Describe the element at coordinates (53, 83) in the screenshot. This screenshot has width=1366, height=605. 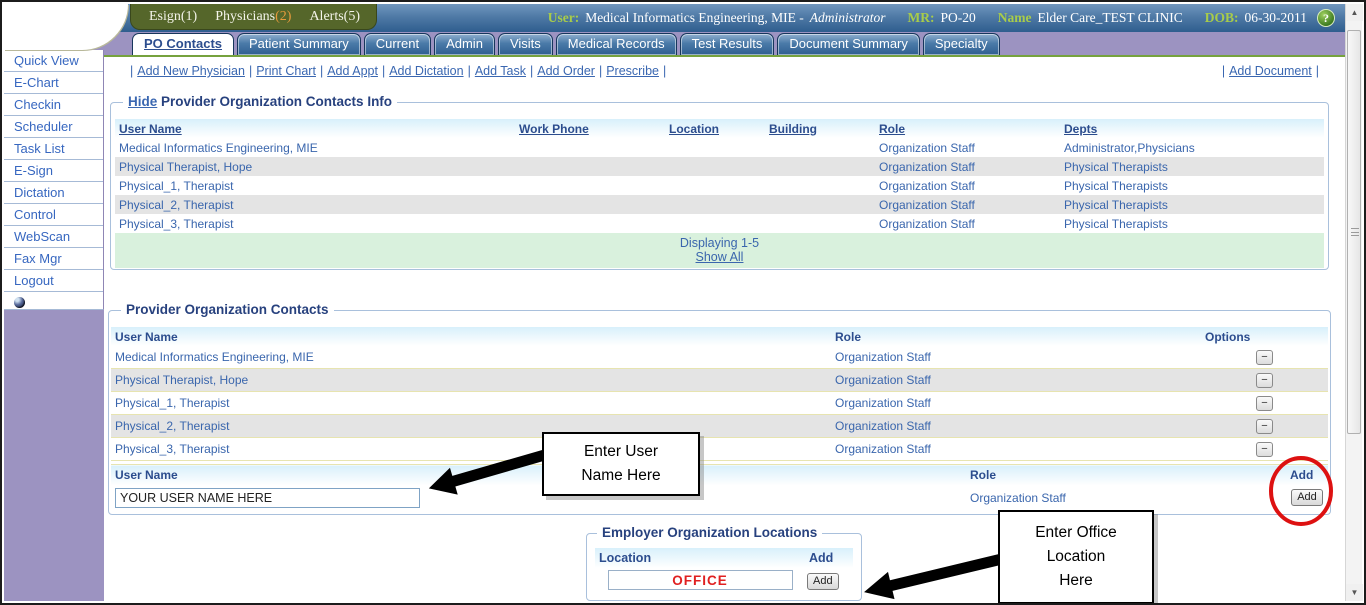
I see `sidebar-item-e-chart: E-Chart` at that location.